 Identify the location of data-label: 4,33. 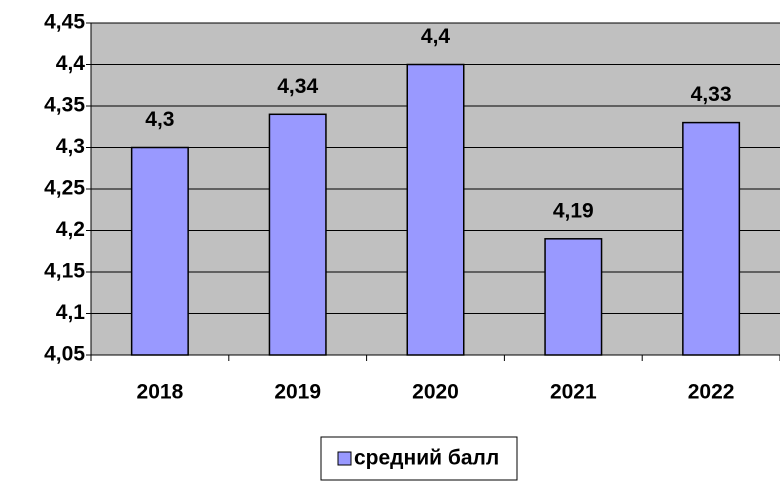
(711, 94).